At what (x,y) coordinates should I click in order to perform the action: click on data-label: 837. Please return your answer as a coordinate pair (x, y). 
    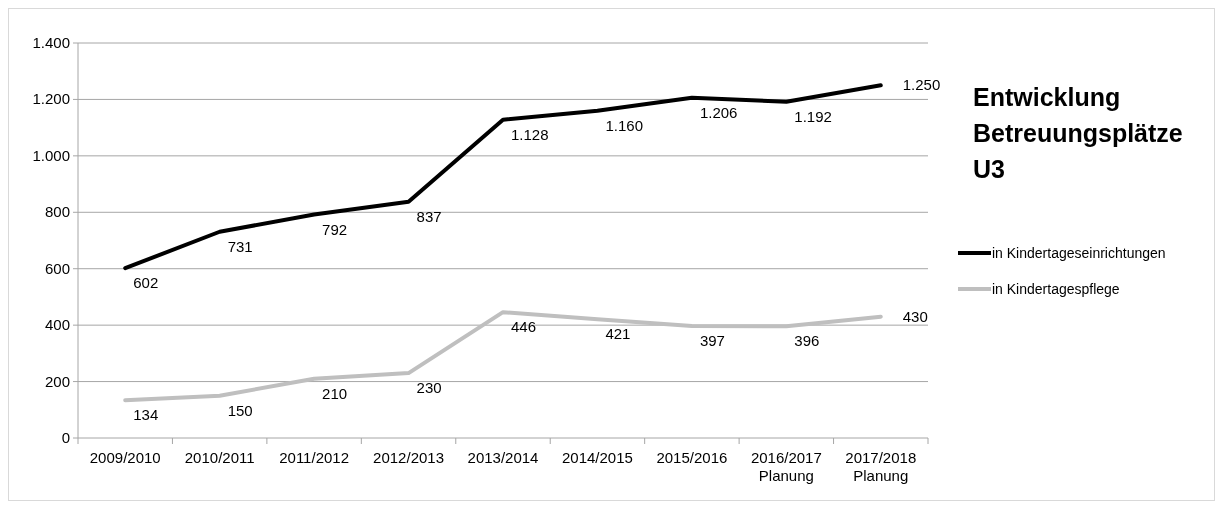
    Looking at the image, I should click on (429, 216).